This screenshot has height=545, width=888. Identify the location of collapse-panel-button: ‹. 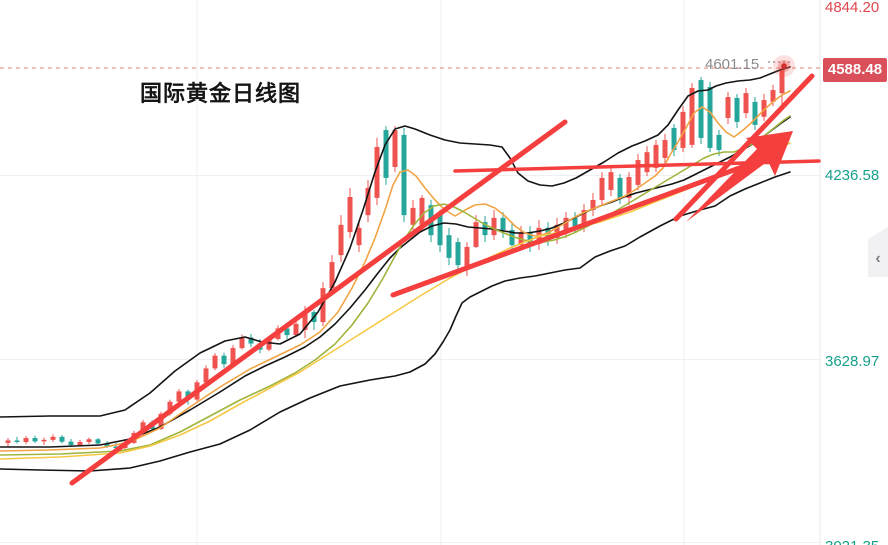
(878, 252).